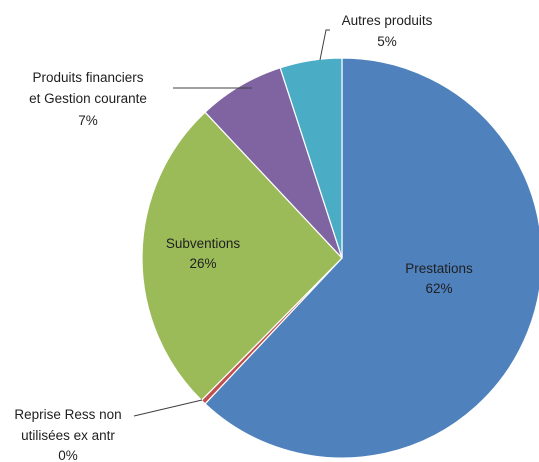 The image size is (539, 462). Describe the element at coordinates (67, 414) in the screenshot. I see `label-reprise-line1: Reprise Ress non` at that location.